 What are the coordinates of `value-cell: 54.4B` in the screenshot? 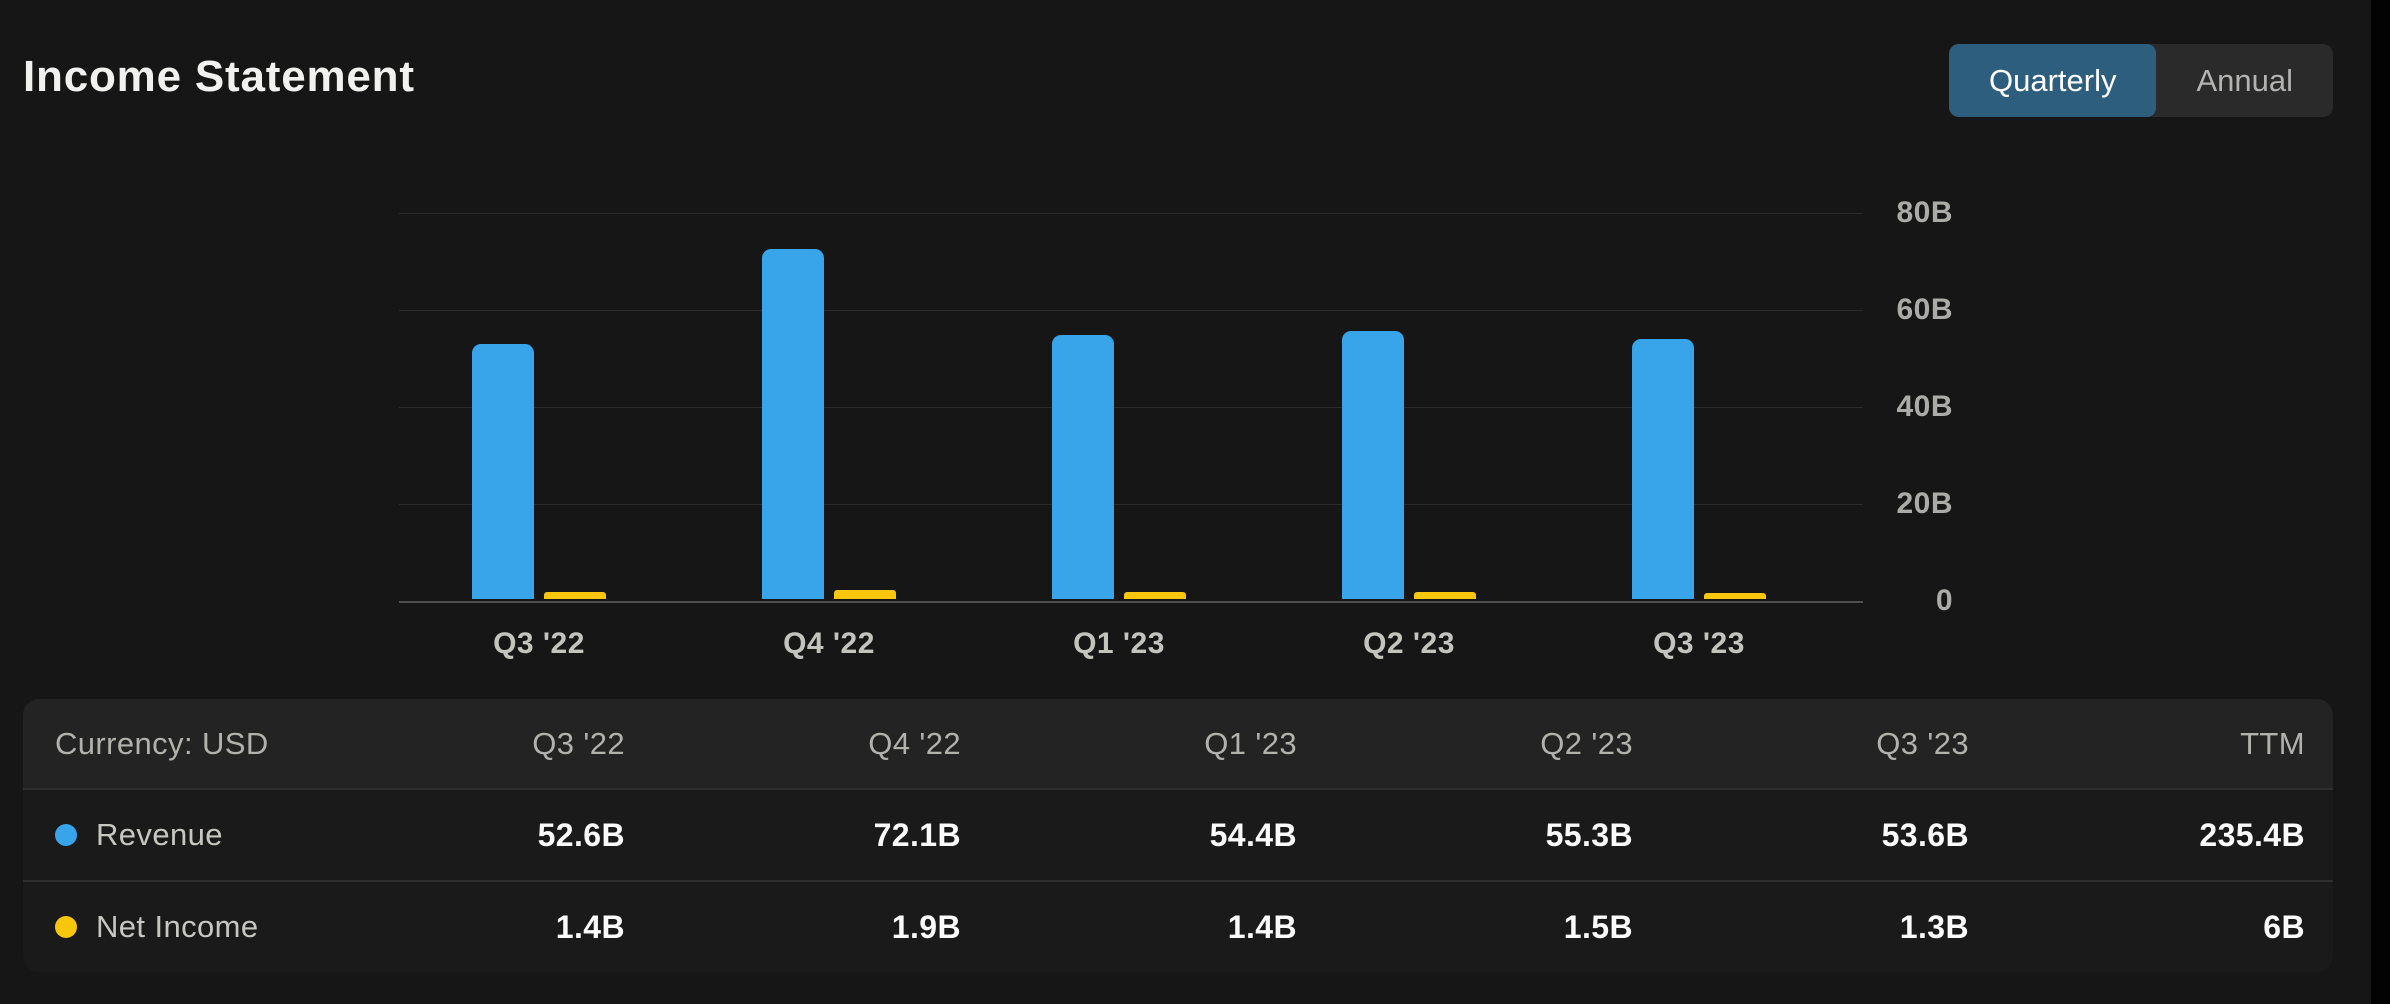 It's located at (1253, 834).